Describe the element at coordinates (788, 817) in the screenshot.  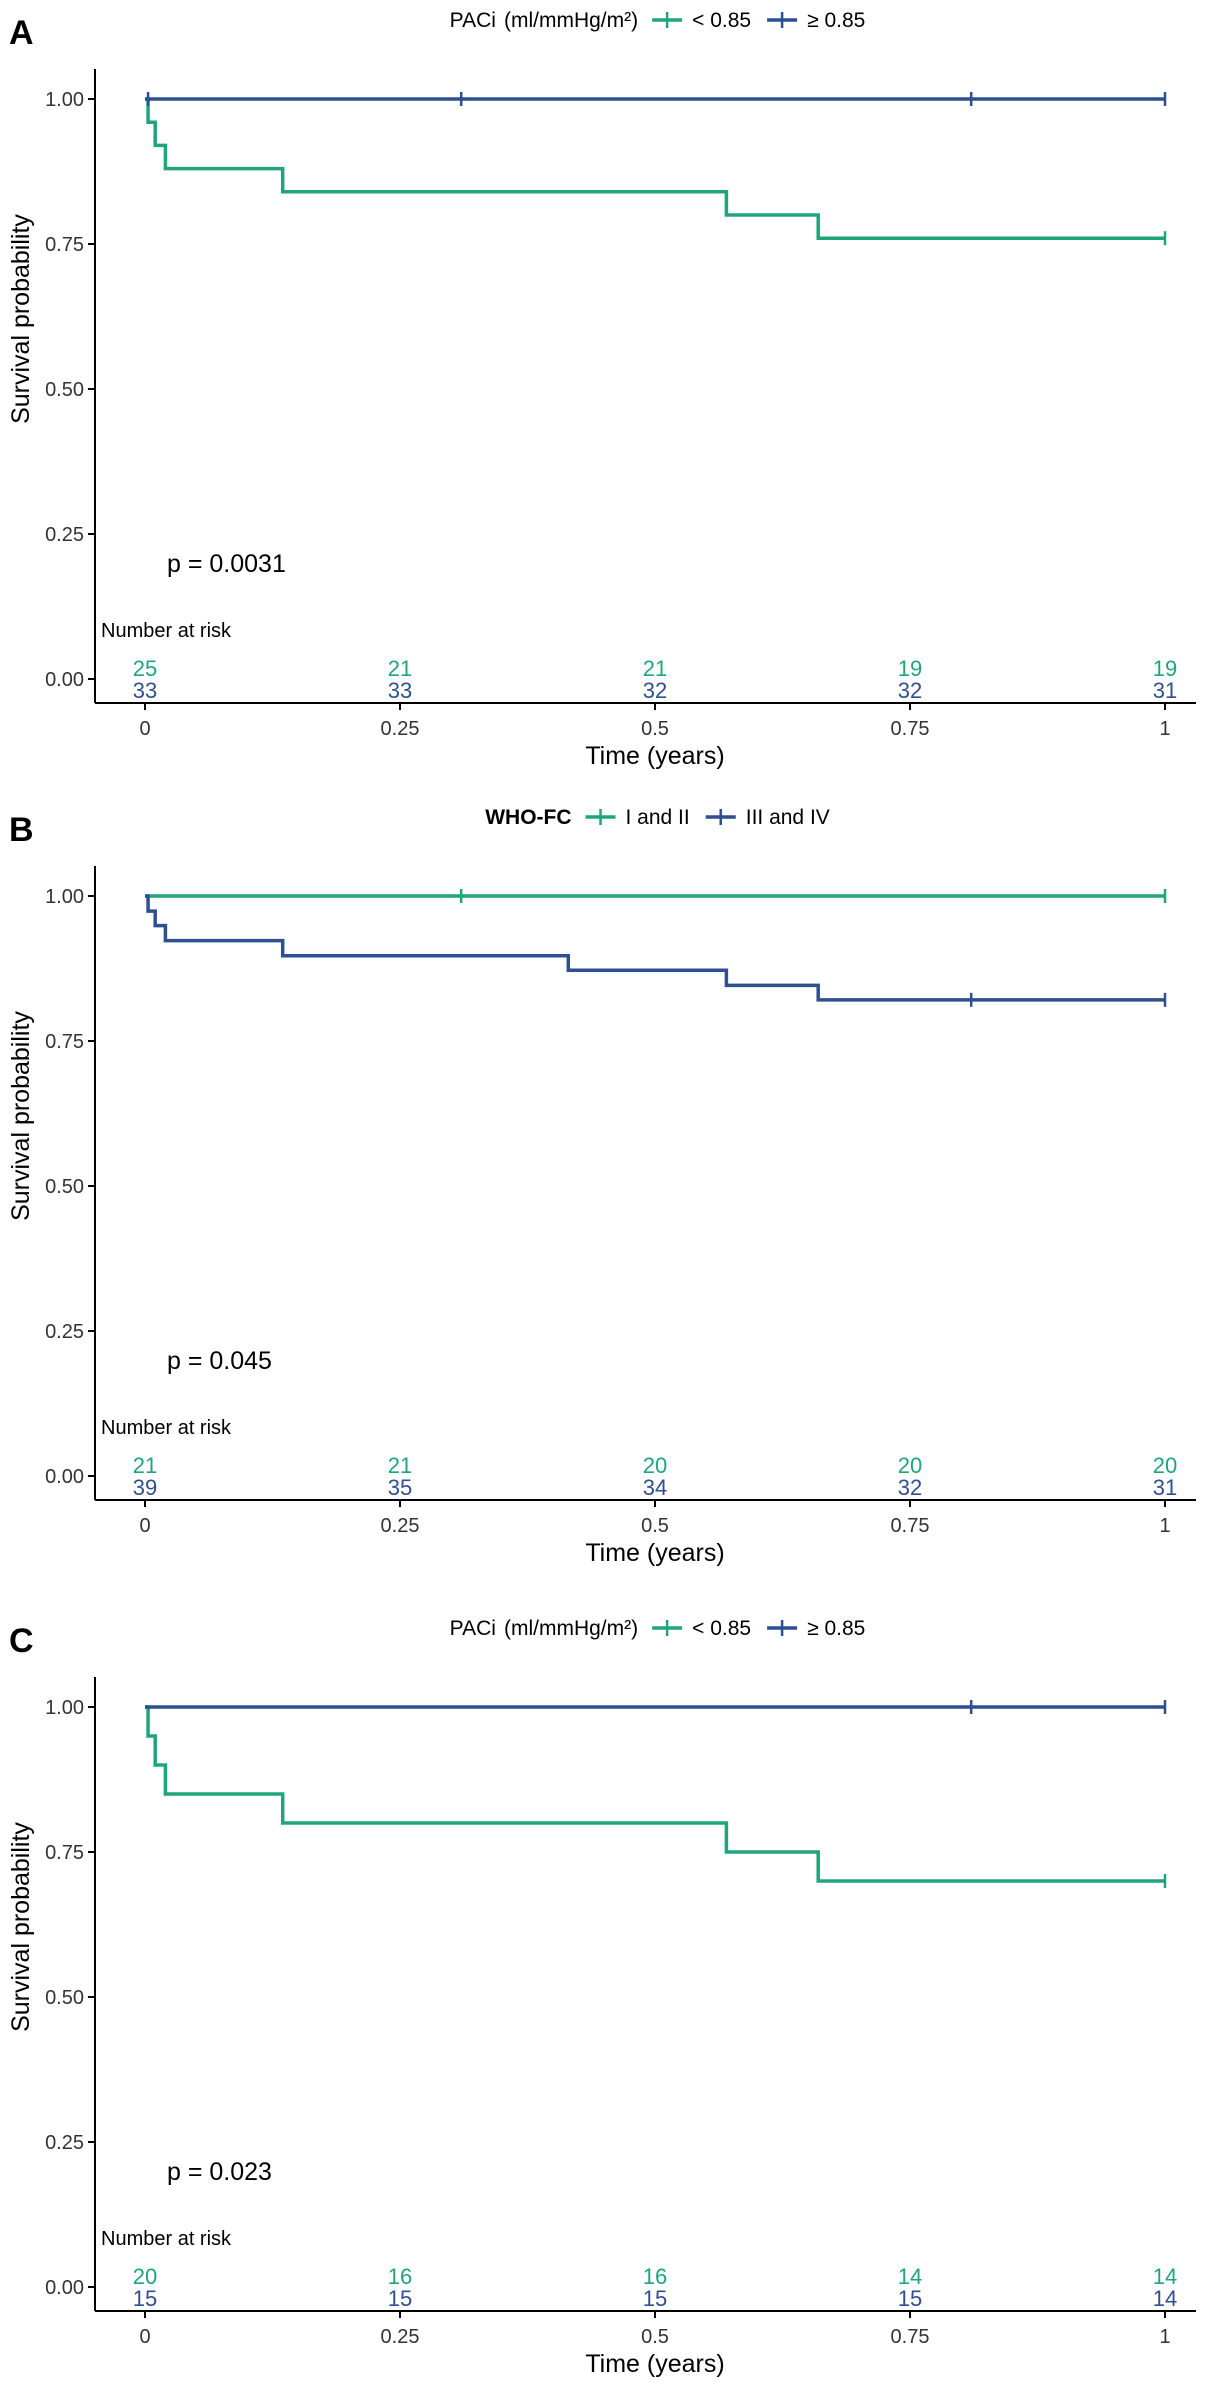
I see `legend-entry-label: III and IV` at that location.